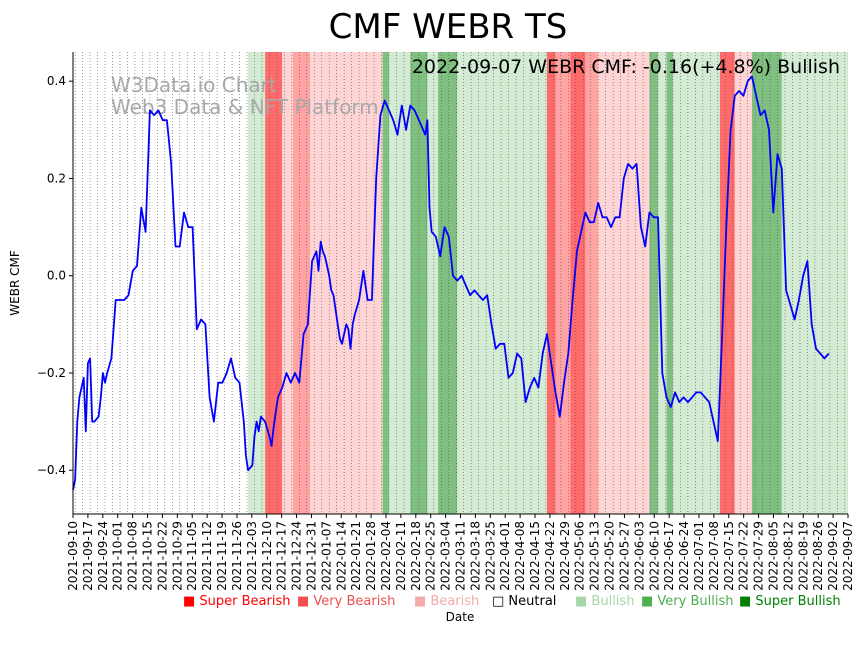 The width and height of the screenshot is (867, 646). What do you see at coordinates (326, 556) in the screenshot?
I see `x-tick-label: 2022-01-07` at bounding box center [326, 556].